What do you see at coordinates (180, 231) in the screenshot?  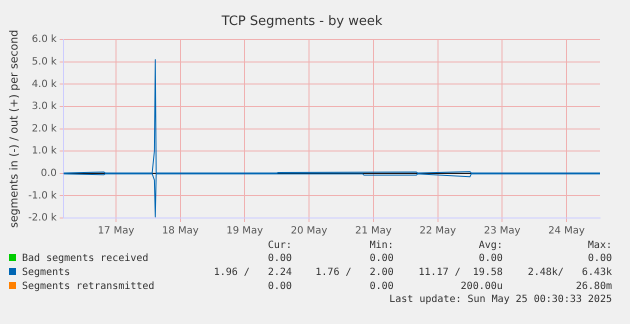 I see `x-tick-label: 18 May` at bounding box center [180, 231].